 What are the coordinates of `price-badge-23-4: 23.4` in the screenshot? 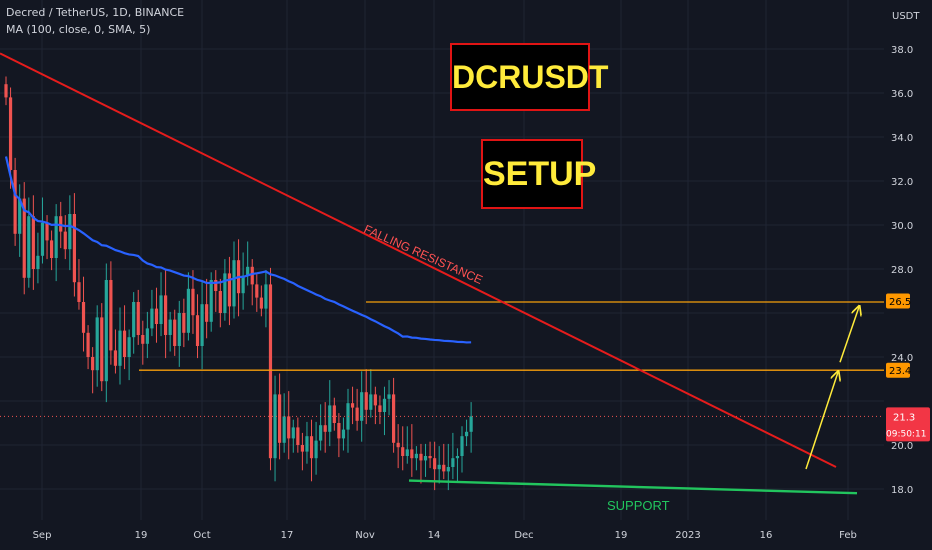 It's located at (898, 370).